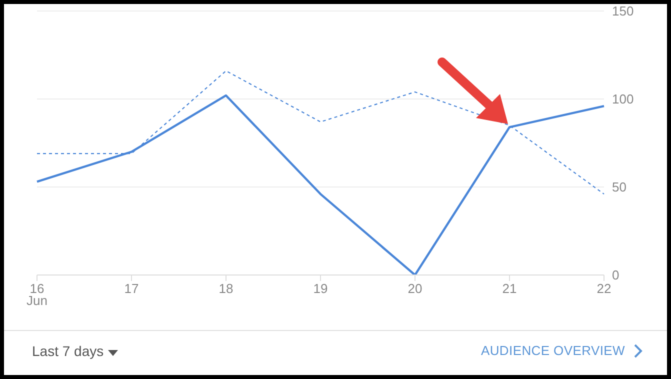  Describe the element at coordinates (226, 288) in the screenshot. I see `x-tick-label: 18` at that location.